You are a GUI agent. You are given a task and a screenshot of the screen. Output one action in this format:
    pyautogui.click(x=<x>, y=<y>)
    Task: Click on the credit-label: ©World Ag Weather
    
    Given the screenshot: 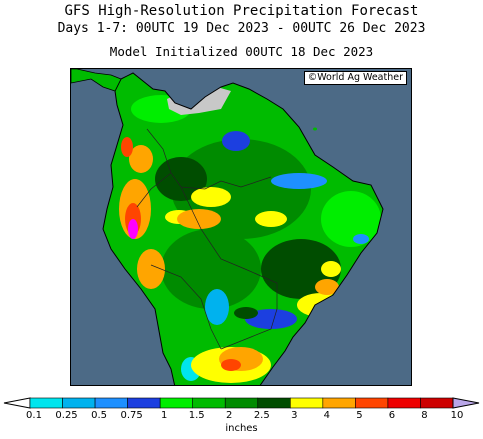 What is the action you would take?
    pyautogui.click(x=355, y=78)
    